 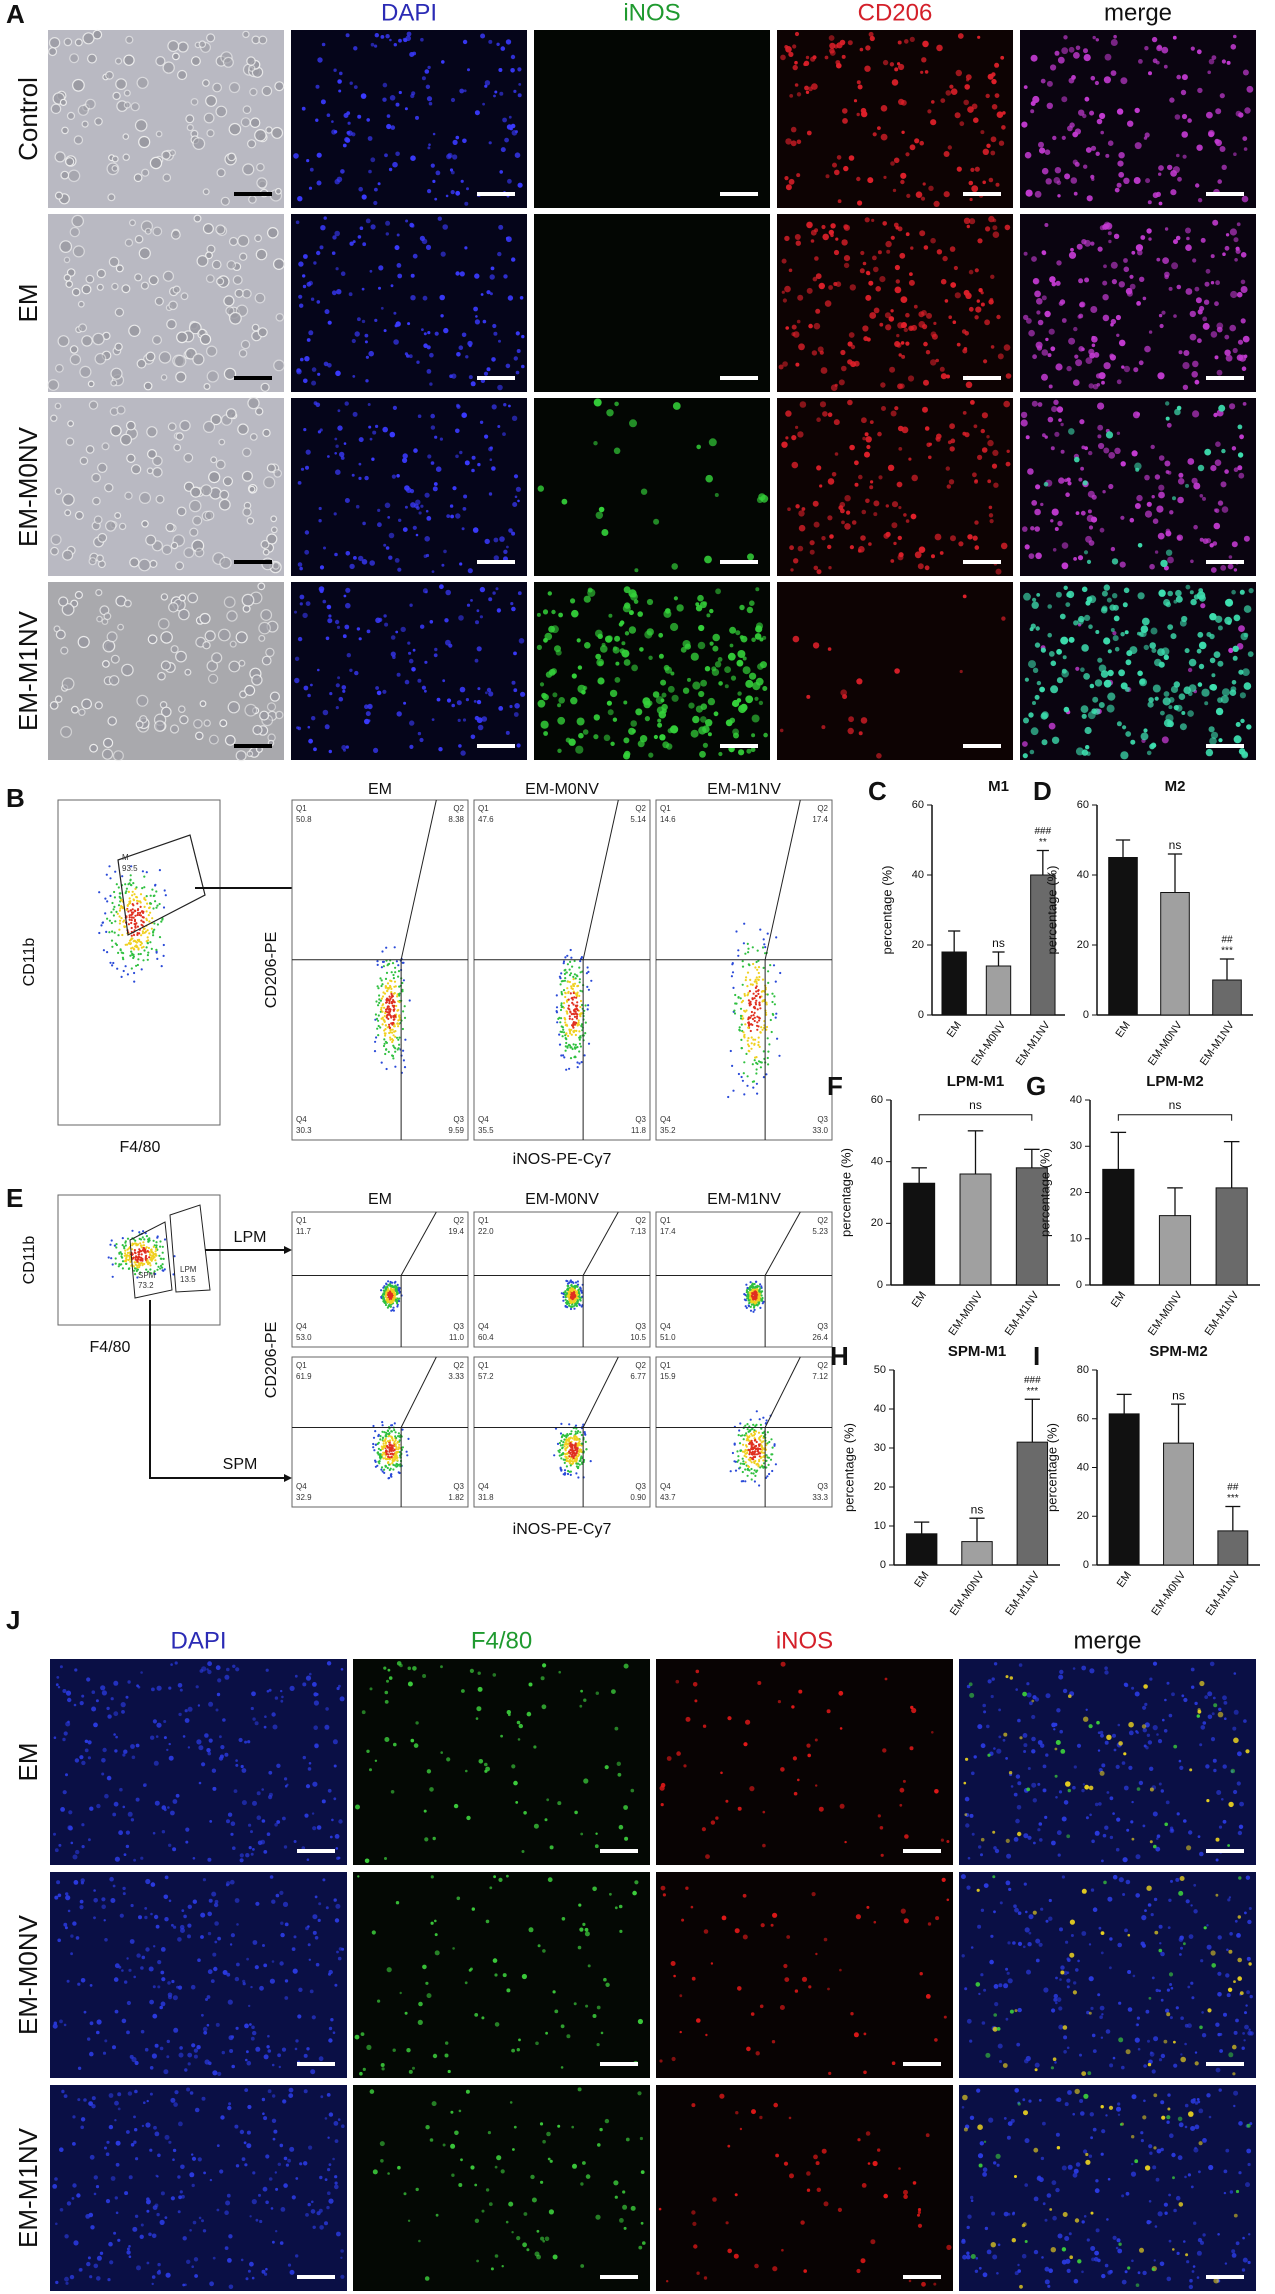 I want to click on quadrant-name: Q2, so click(x=822, y=808).